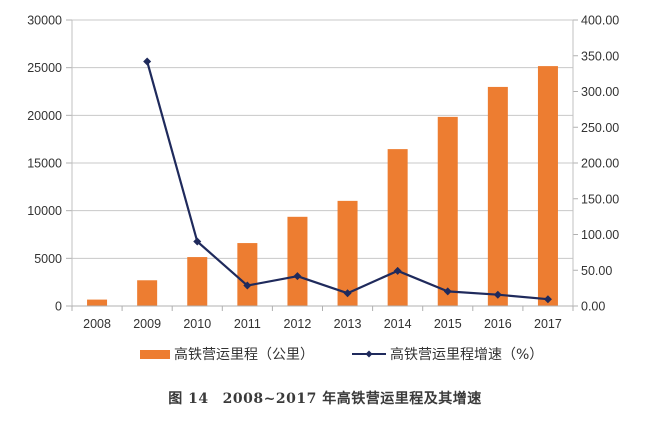 This screenshot has width=650, height=424. Describe the element at coordinates (97, 324) in the screenshot. I see `x-axis-tick-label: 2008` at that location.